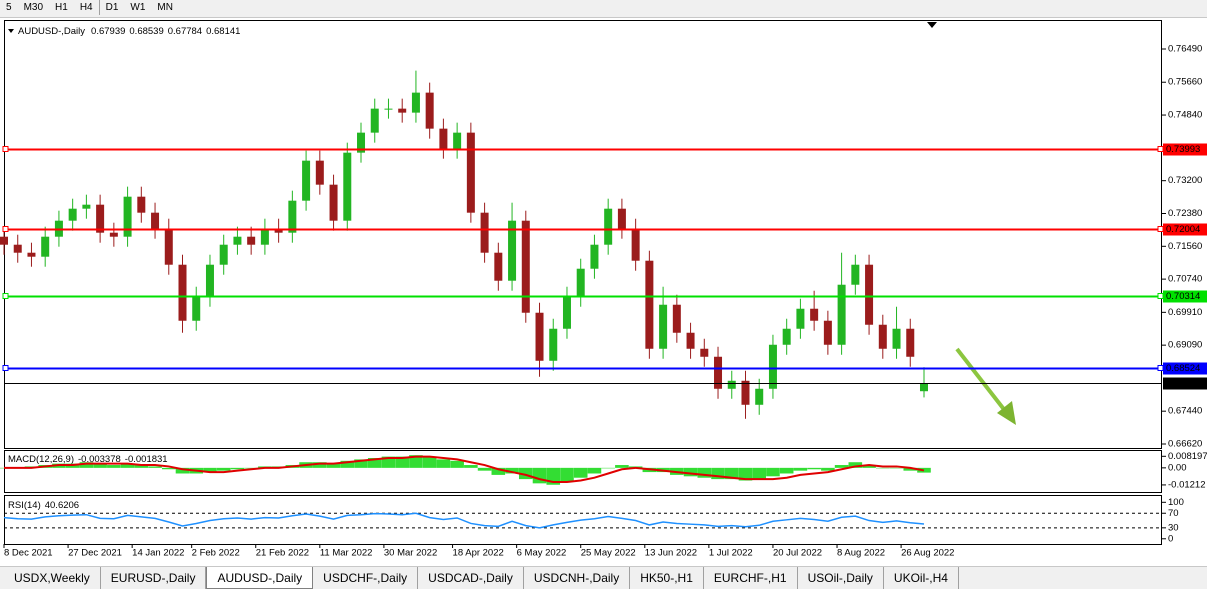 The image size is (1207, 589). Describe the element at coordinates (95, 553) in the screenshot. I see `x-tick-label: 27 Dec 2021` at that location.